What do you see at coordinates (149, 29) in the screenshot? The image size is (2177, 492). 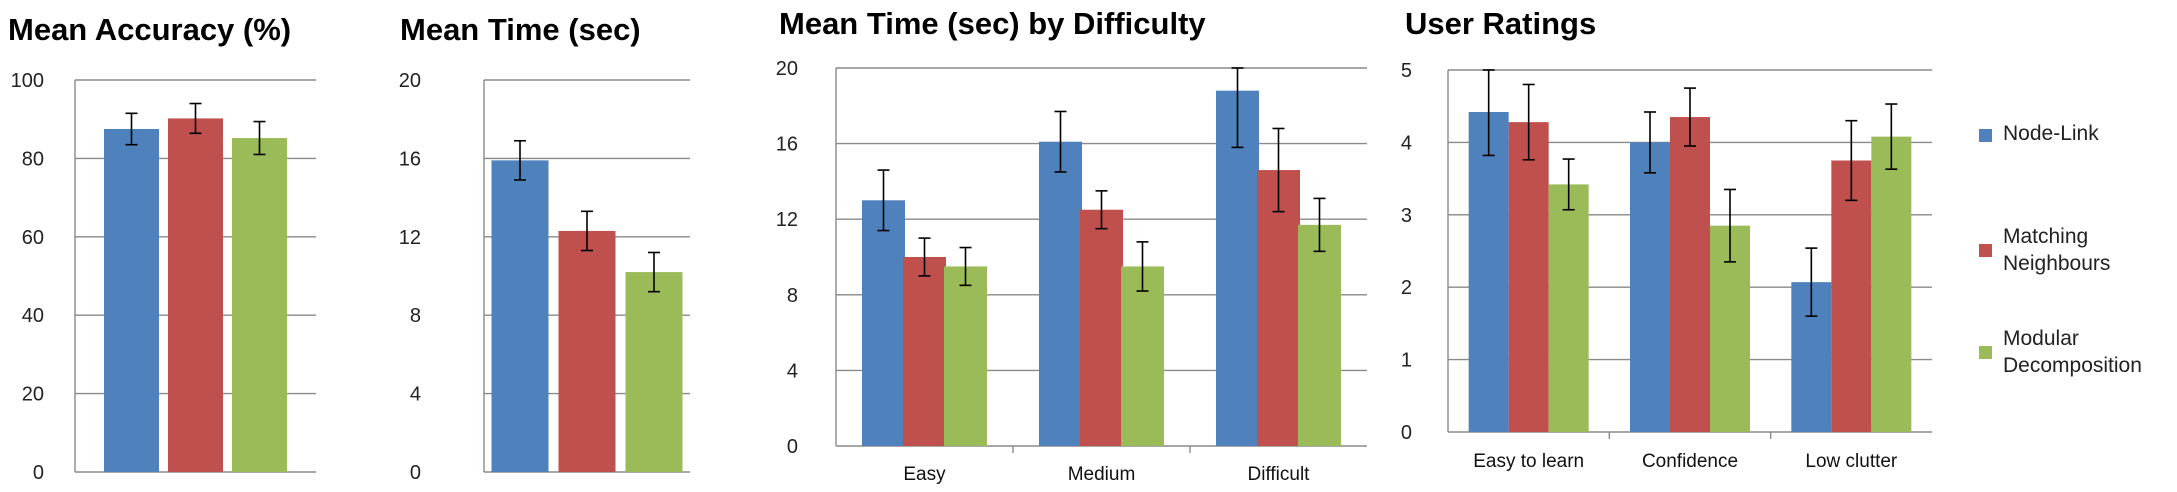 I see `chart-title: Mean Accuracy (%)` at bounding box center [149, 29].